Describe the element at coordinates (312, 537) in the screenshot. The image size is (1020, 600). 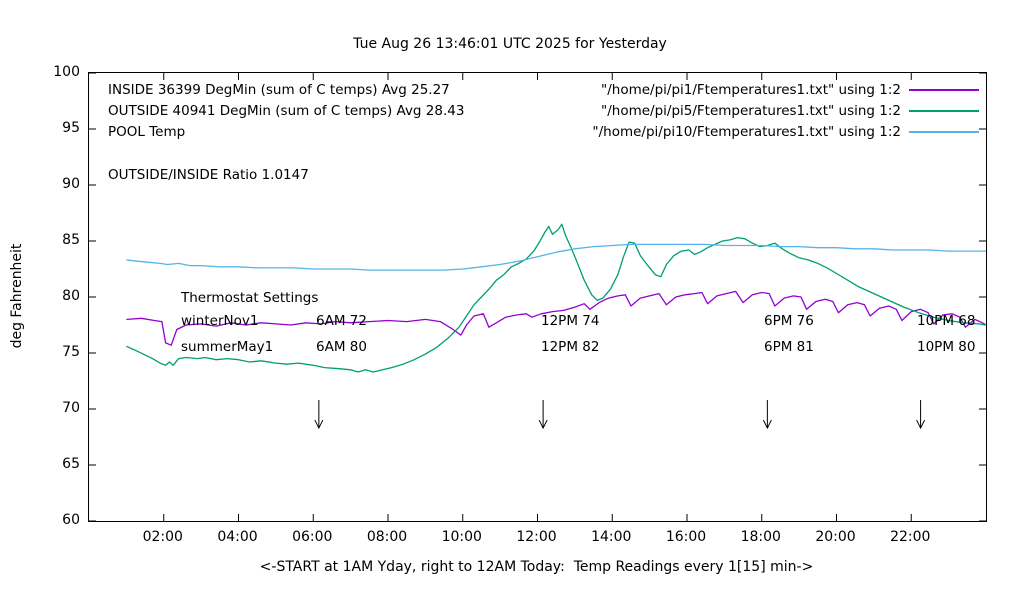
I see `x-tick-label: 06:00` at that location.